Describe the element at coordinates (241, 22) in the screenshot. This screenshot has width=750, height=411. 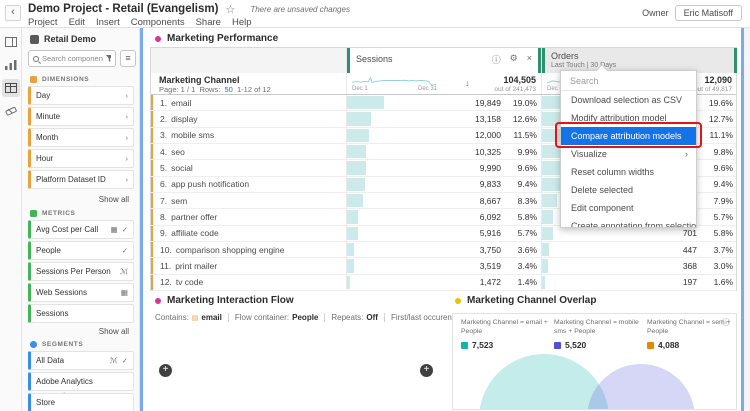
I see `menu-bar-item: Help` at that location.